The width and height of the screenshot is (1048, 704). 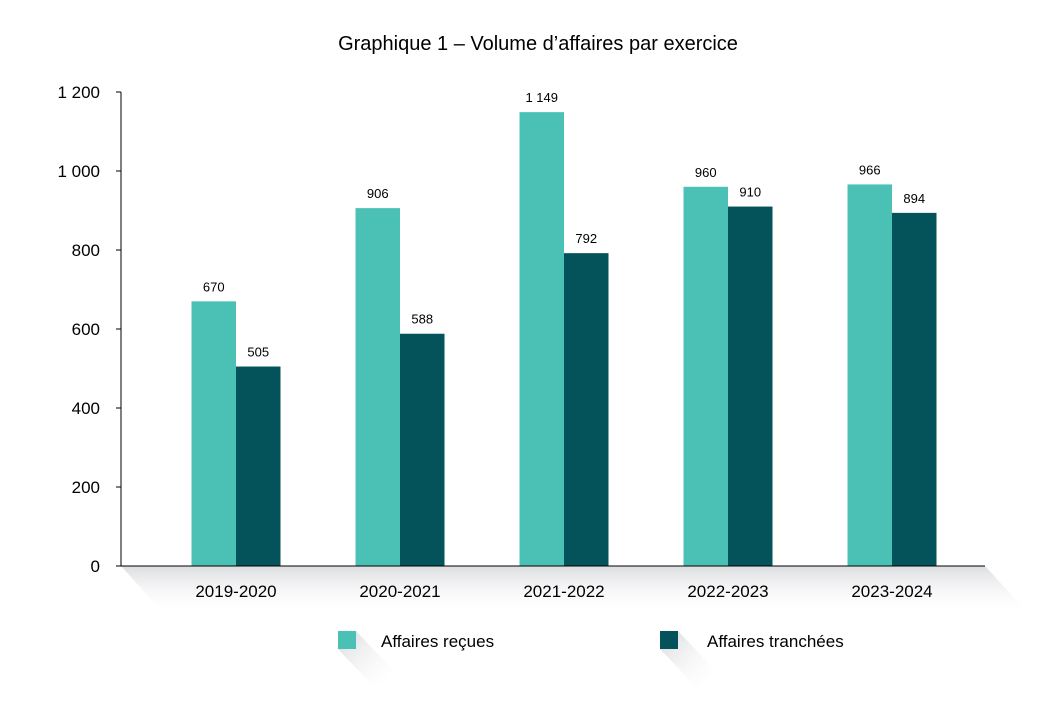 I want to click on data-label: 505, so click(x=258, y=352).